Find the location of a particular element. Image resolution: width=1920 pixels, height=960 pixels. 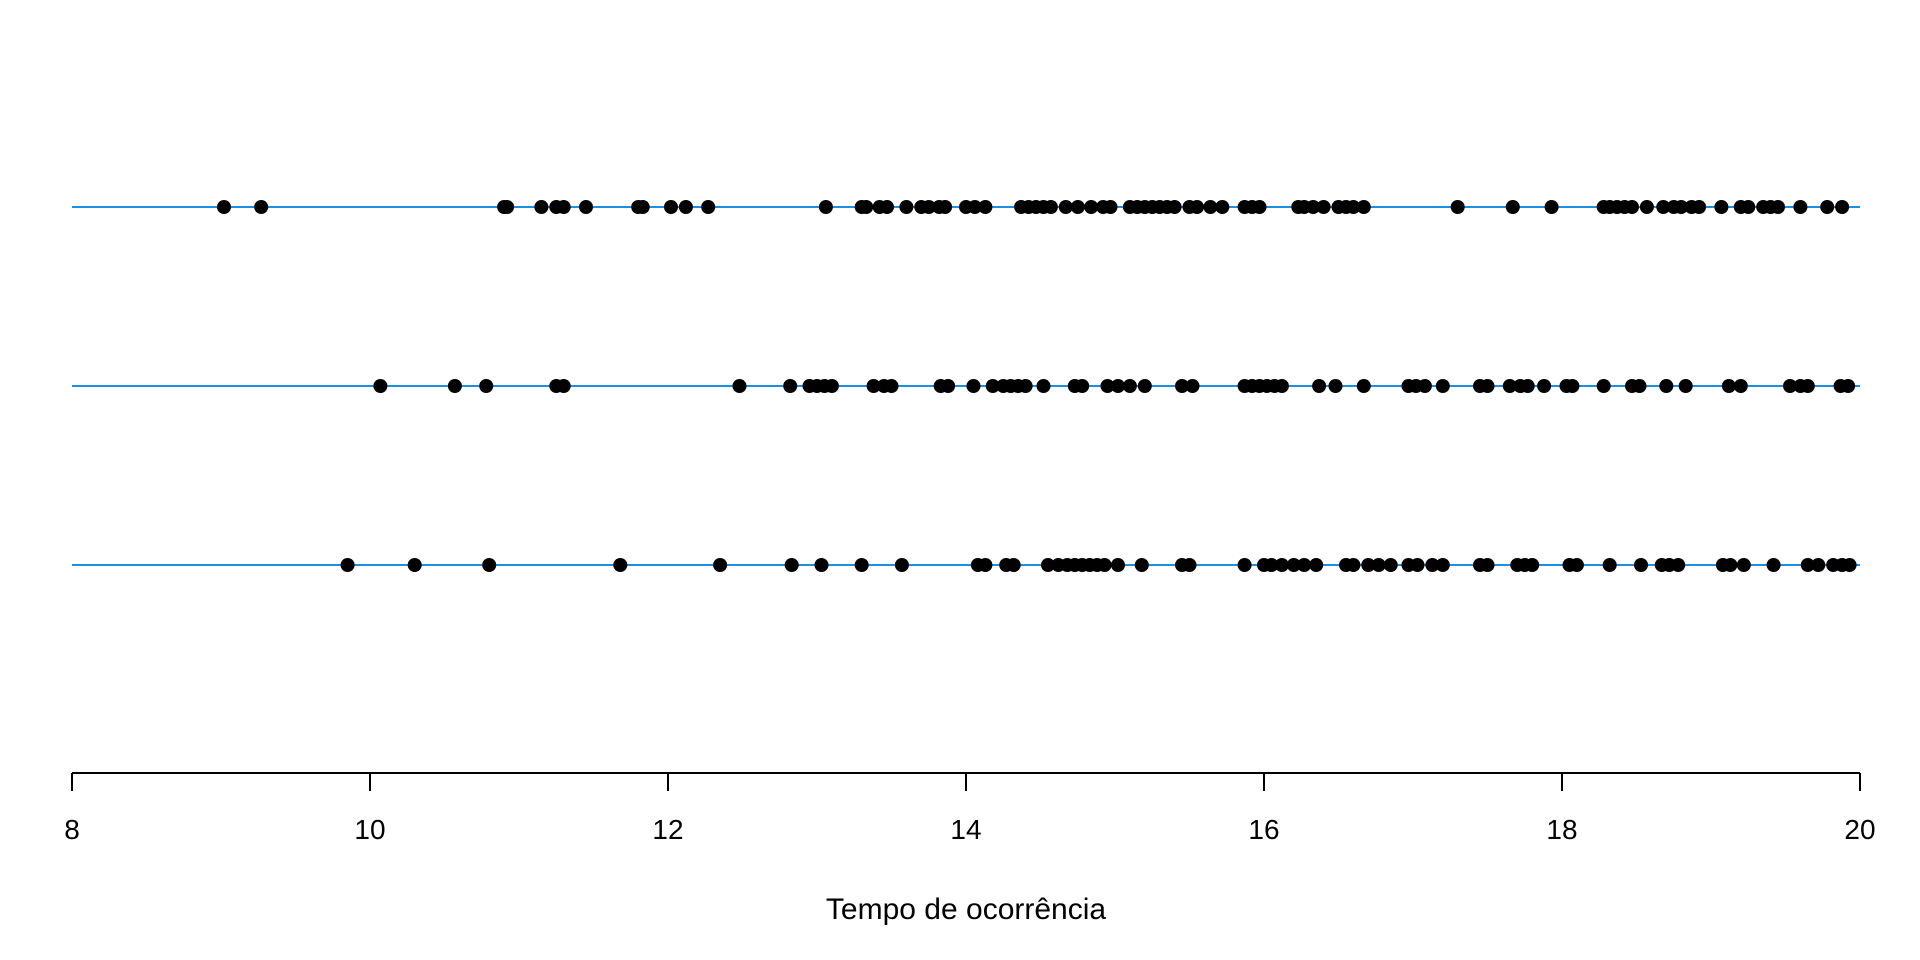

x-tick-label: 12 is located at coordinates (667, 829).